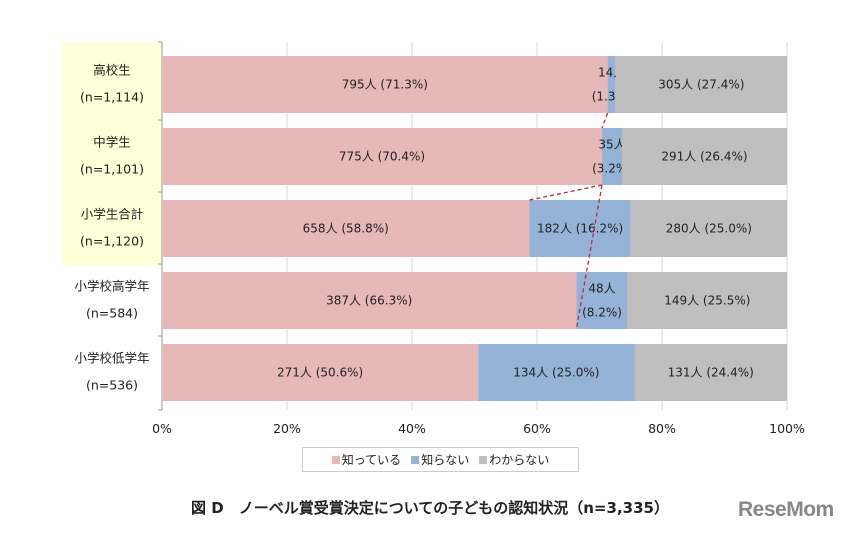 This screenshot has height=537, width=851. I want to click on data-label: 658人 (58.8%), so click(346, 229).